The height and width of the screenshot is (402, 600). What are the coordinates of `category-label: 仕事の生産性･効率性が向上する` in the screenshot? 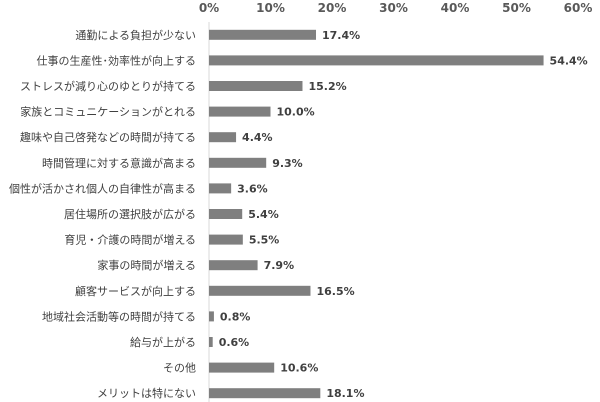 It's located at (117, 60).